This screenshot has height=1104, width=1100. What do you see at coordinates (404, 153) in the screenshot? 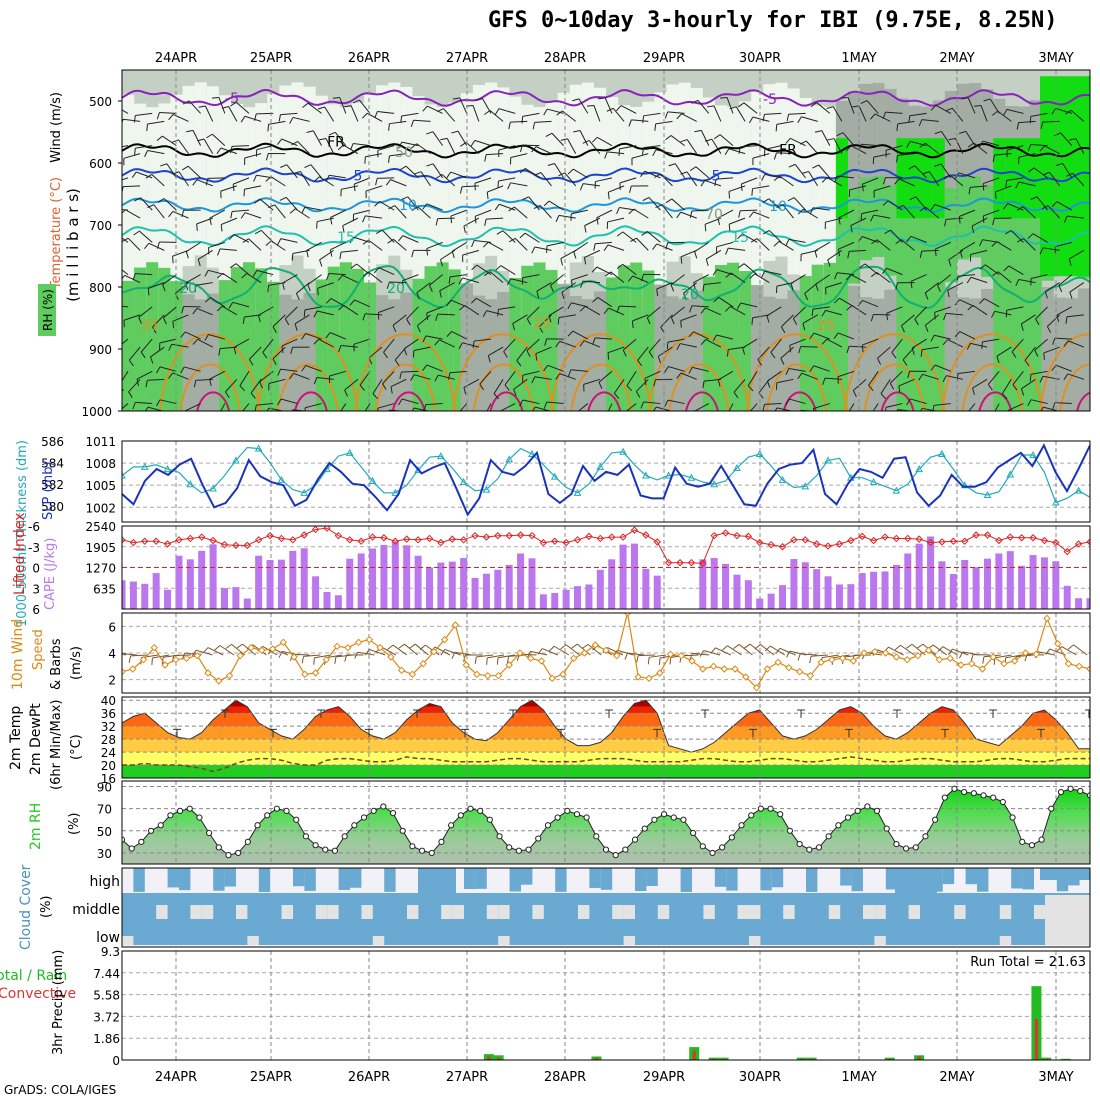
I see `contour-label-16: 50` at bounding box center [404, 153].